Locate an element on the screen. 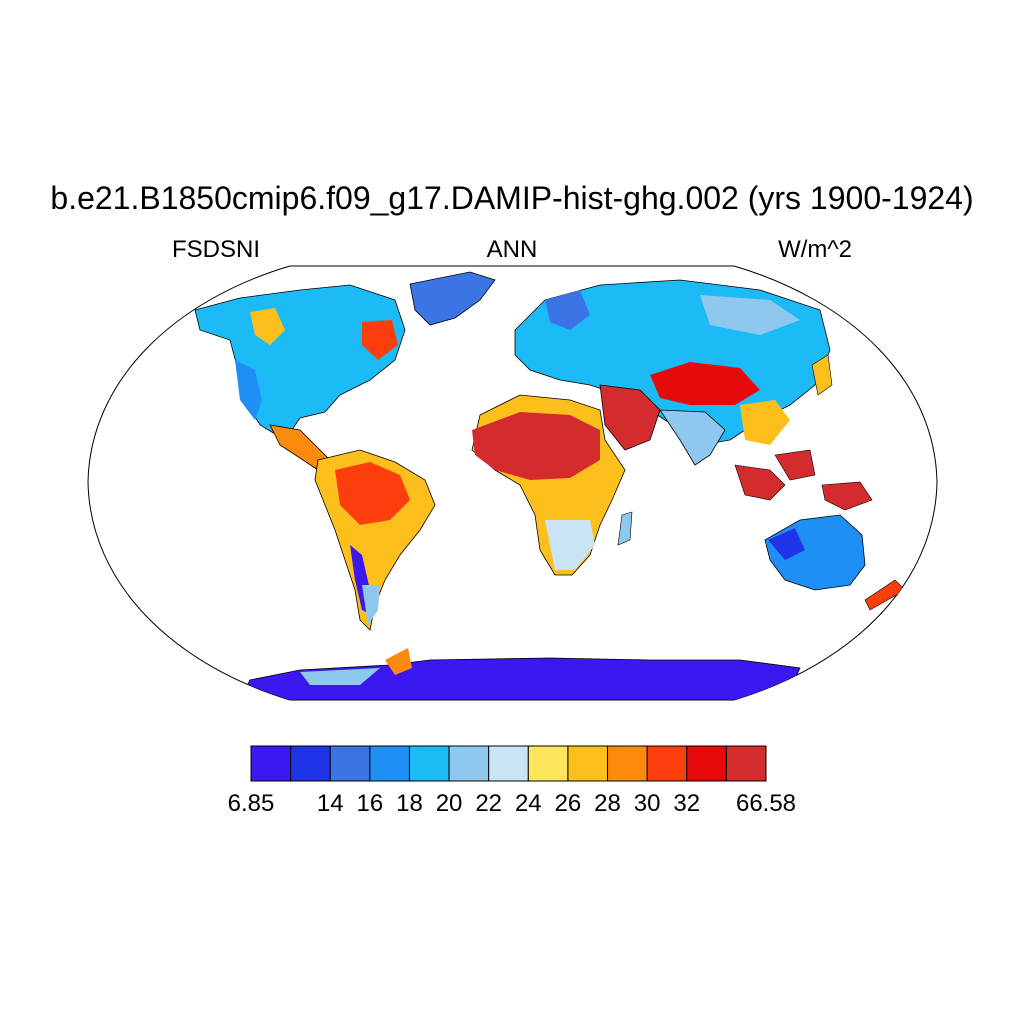  land-southern-africa is located at coordinates (570, 545).